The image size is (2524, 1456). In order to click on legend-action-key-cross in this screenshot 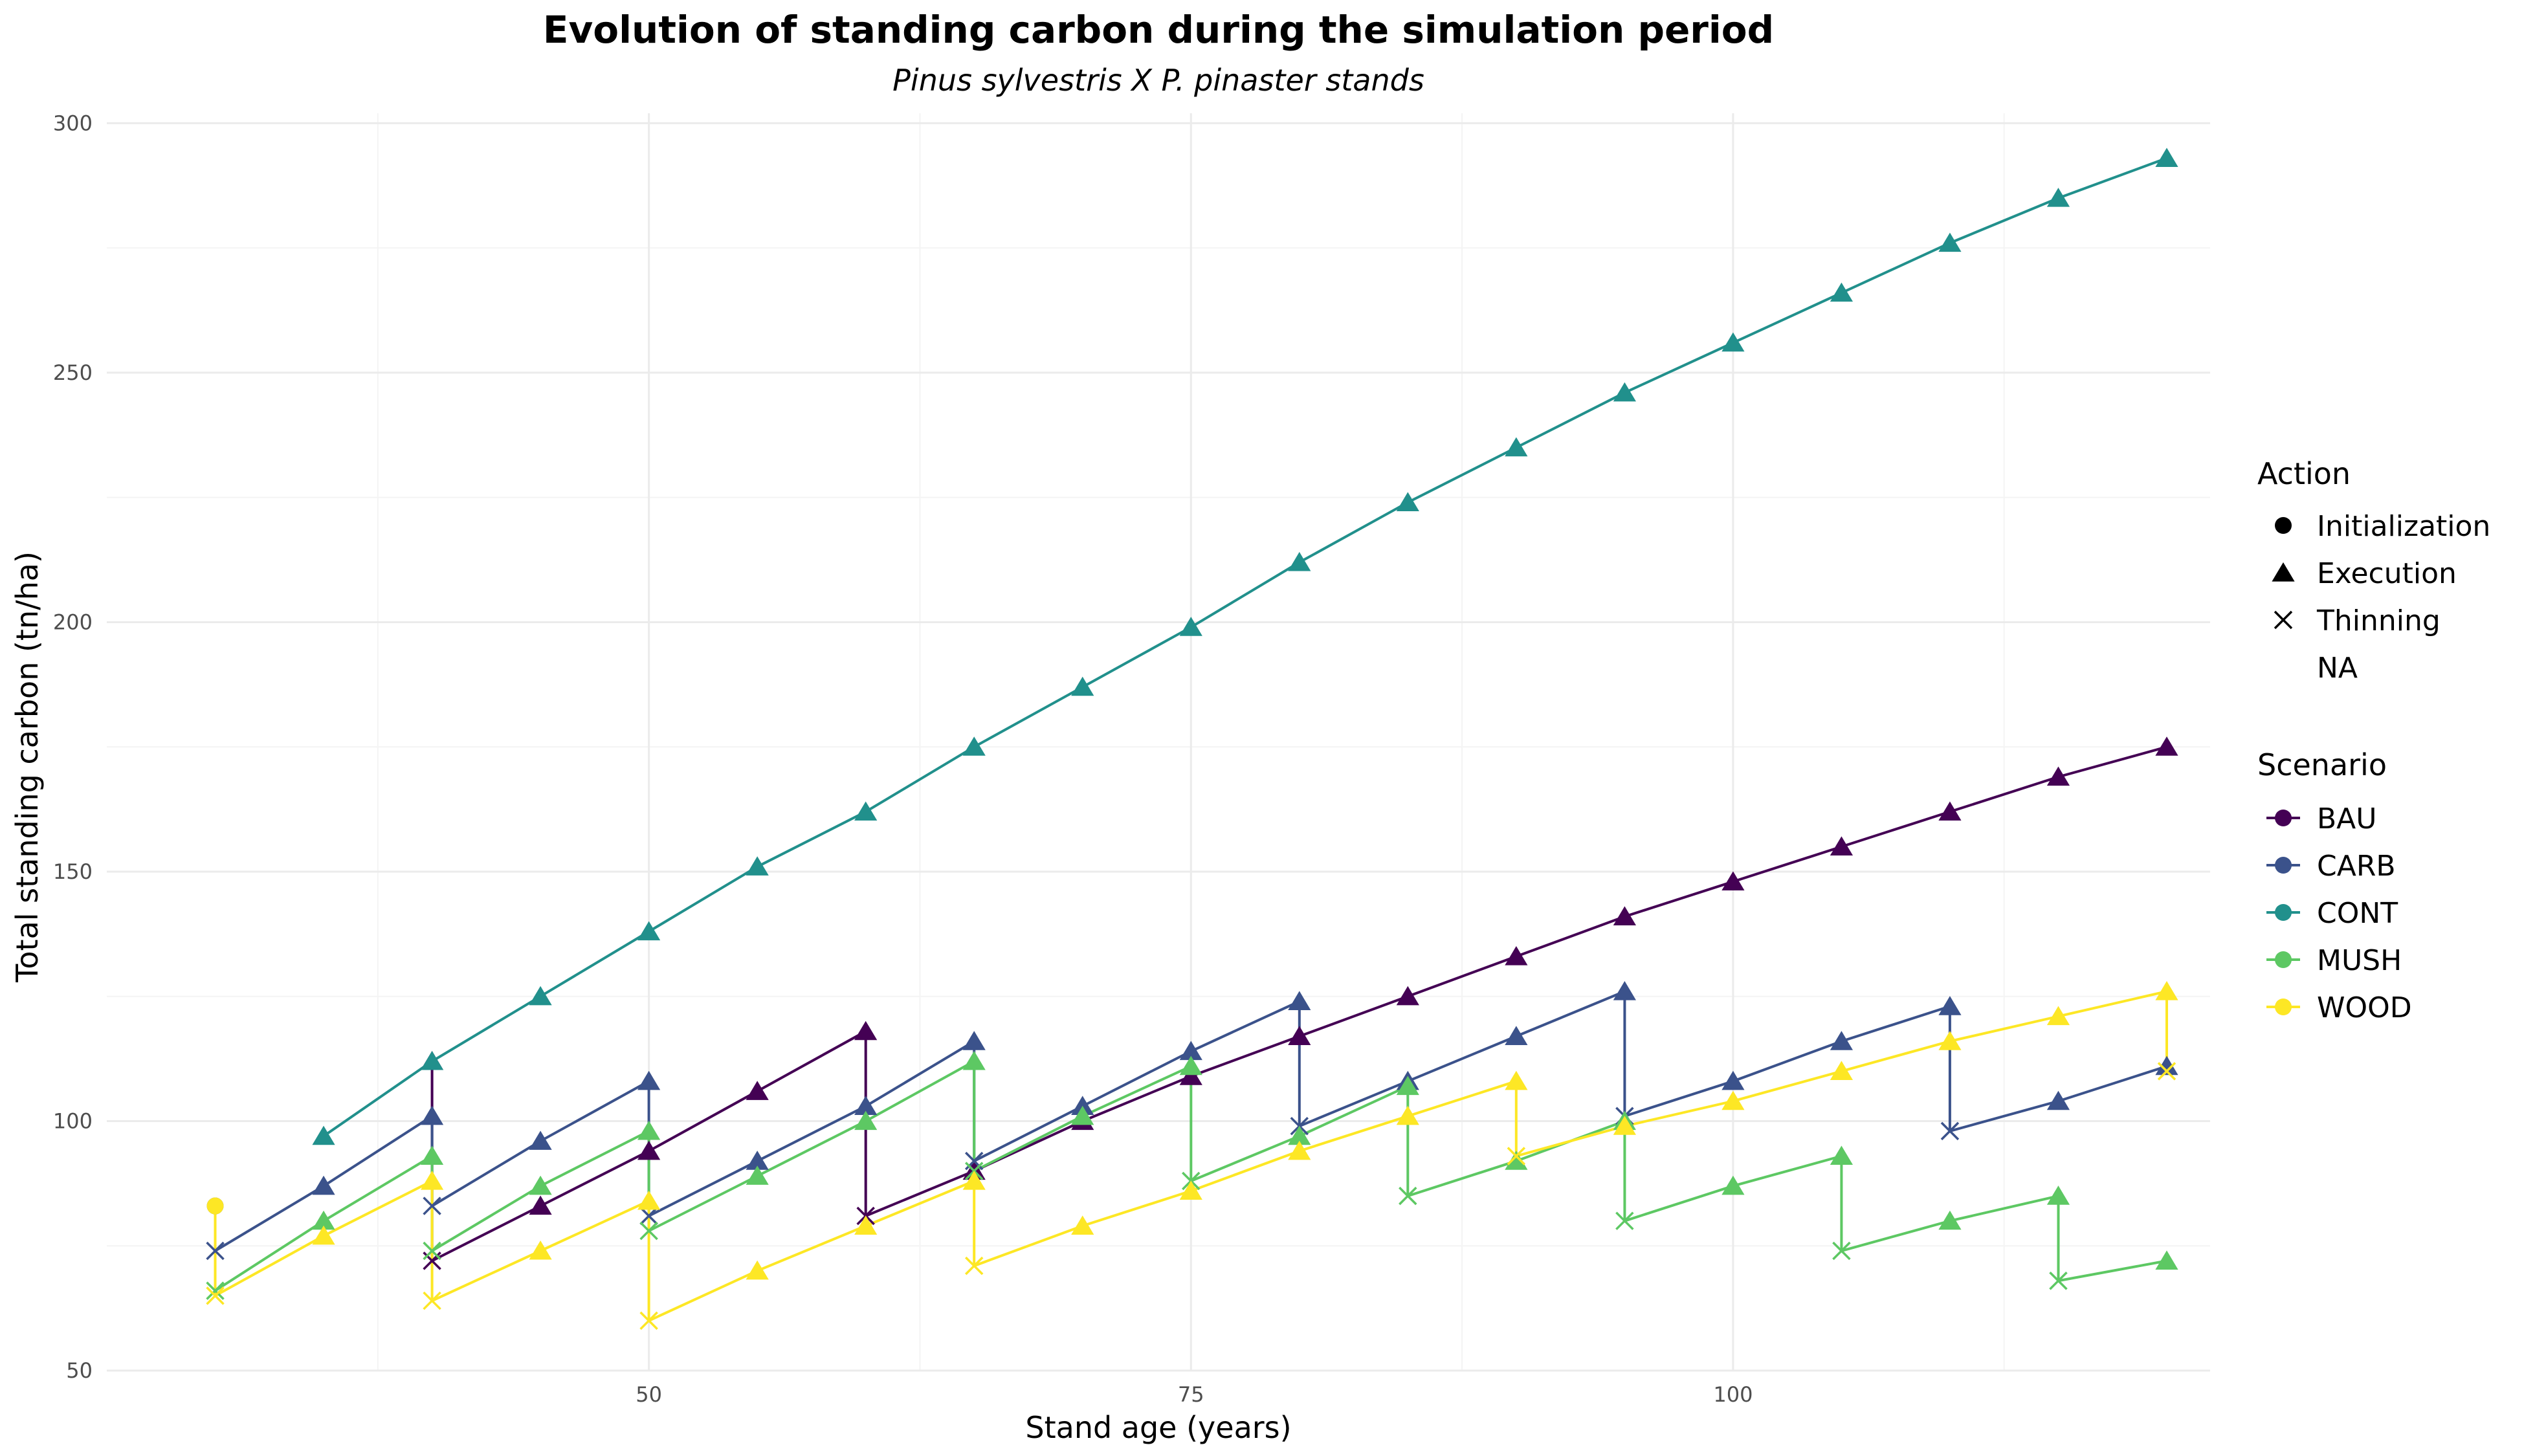, I will do `click(2283, 620)`.